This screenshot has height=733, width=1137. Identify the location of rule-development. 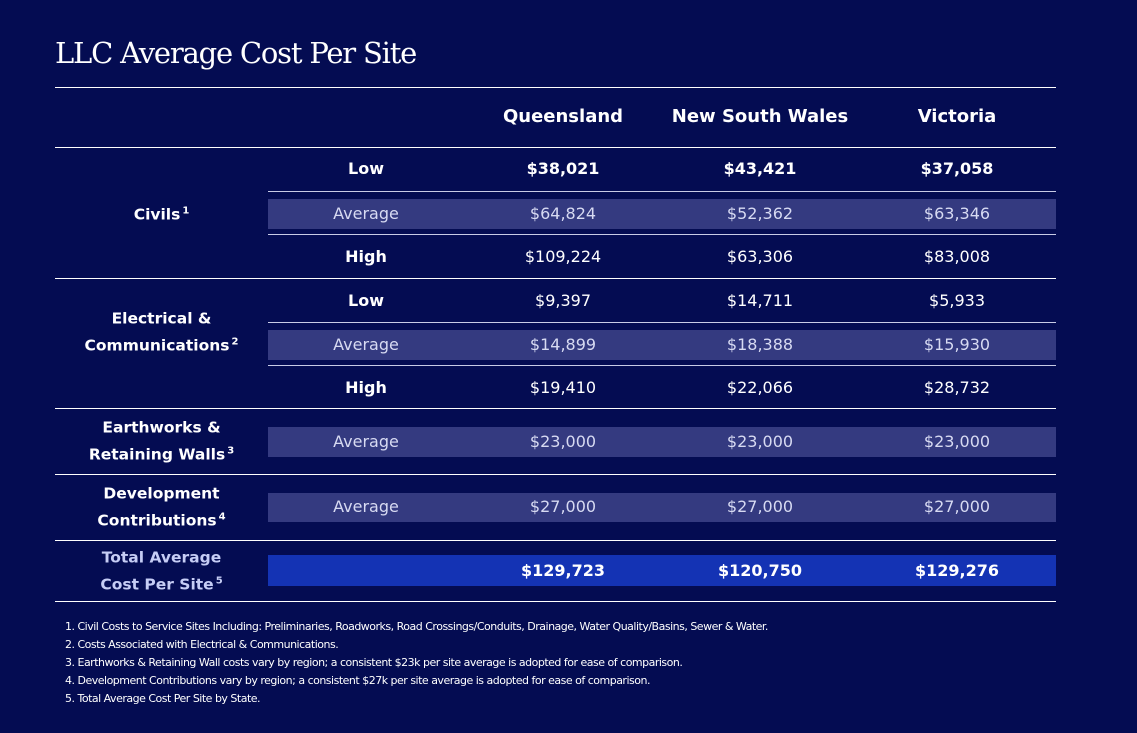
(555, 540).